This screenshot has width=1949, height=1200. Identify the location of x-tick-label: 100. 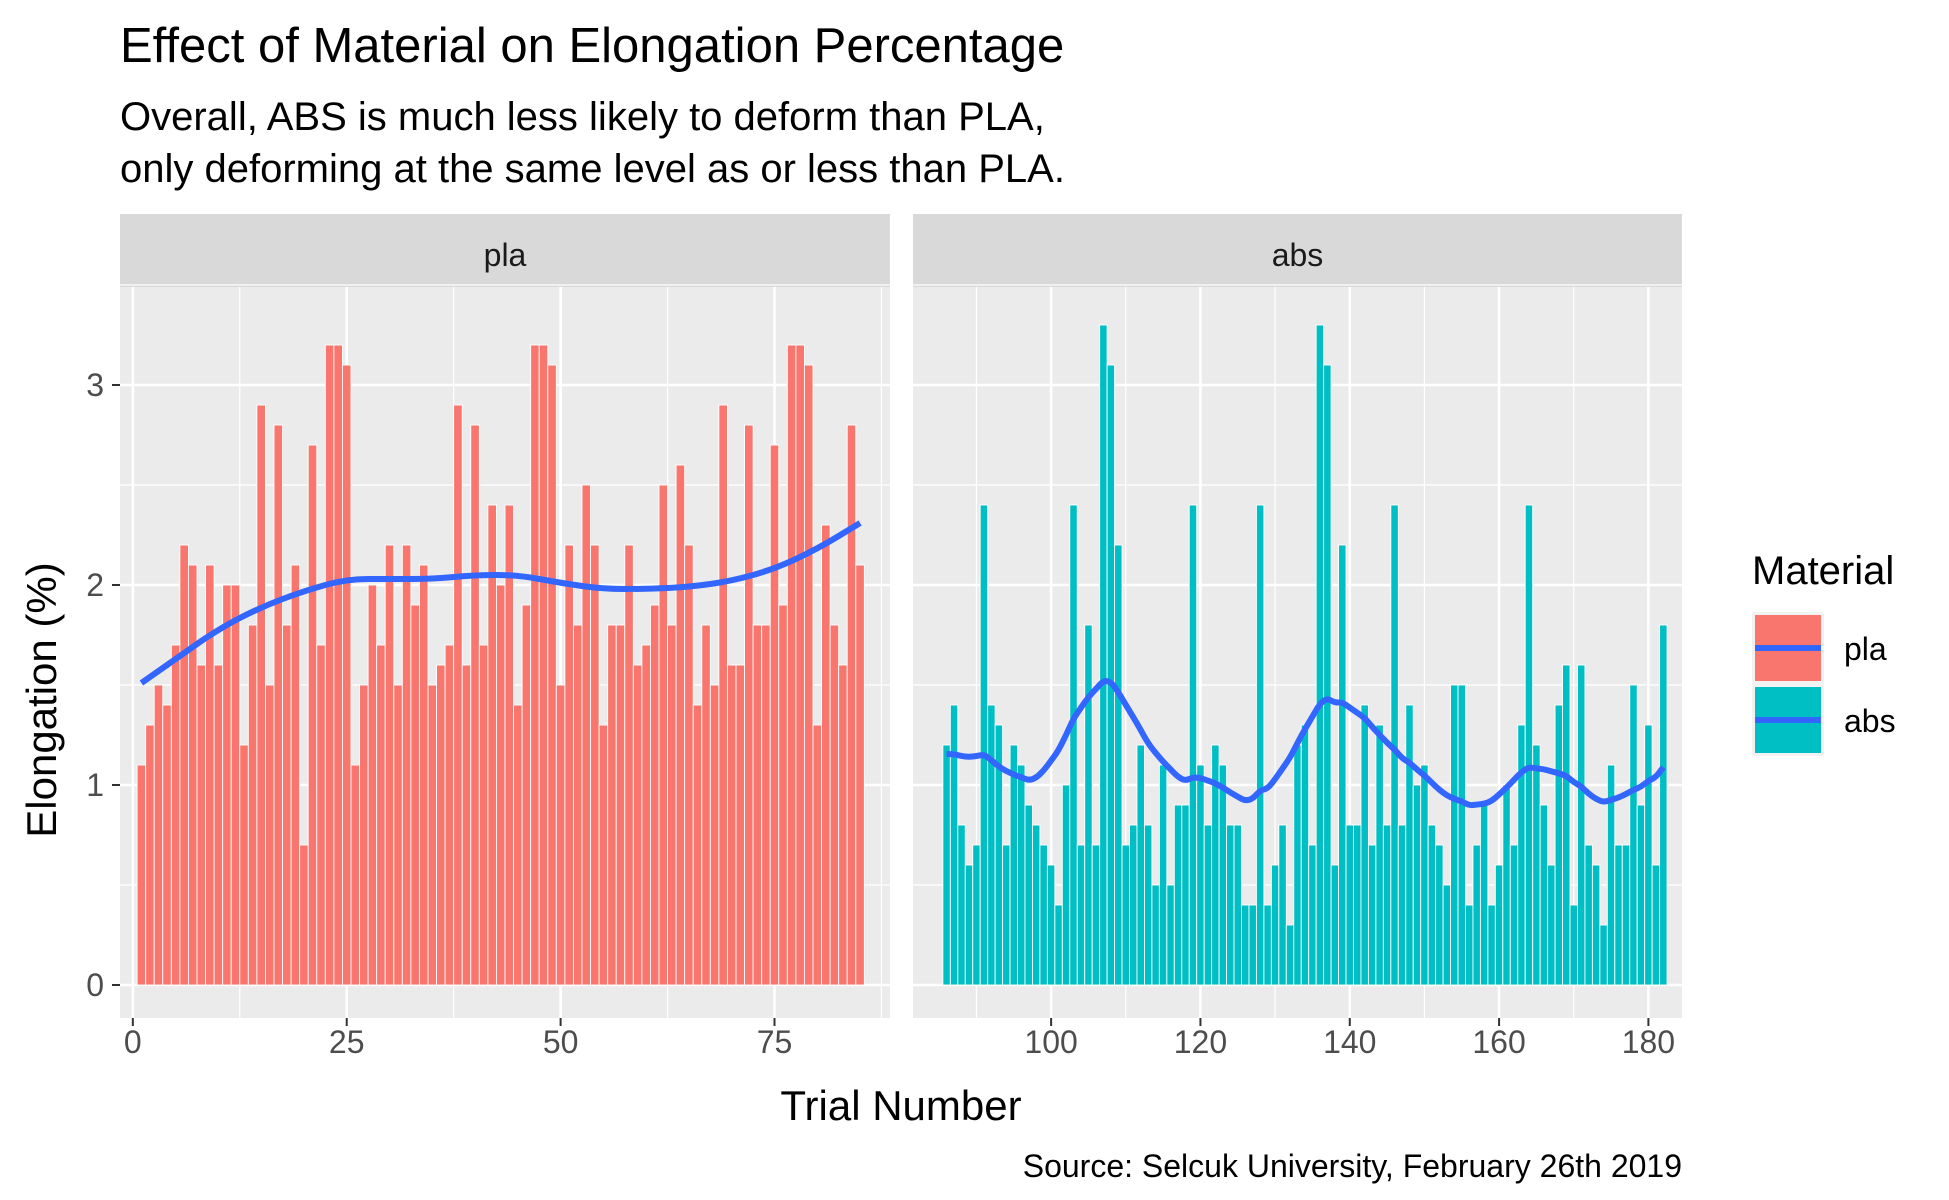
(1050, 1042).